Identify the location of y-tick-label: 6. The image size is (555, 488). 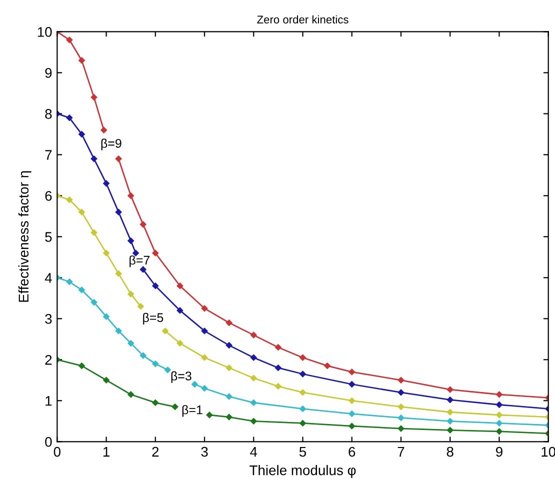
(48, 196).